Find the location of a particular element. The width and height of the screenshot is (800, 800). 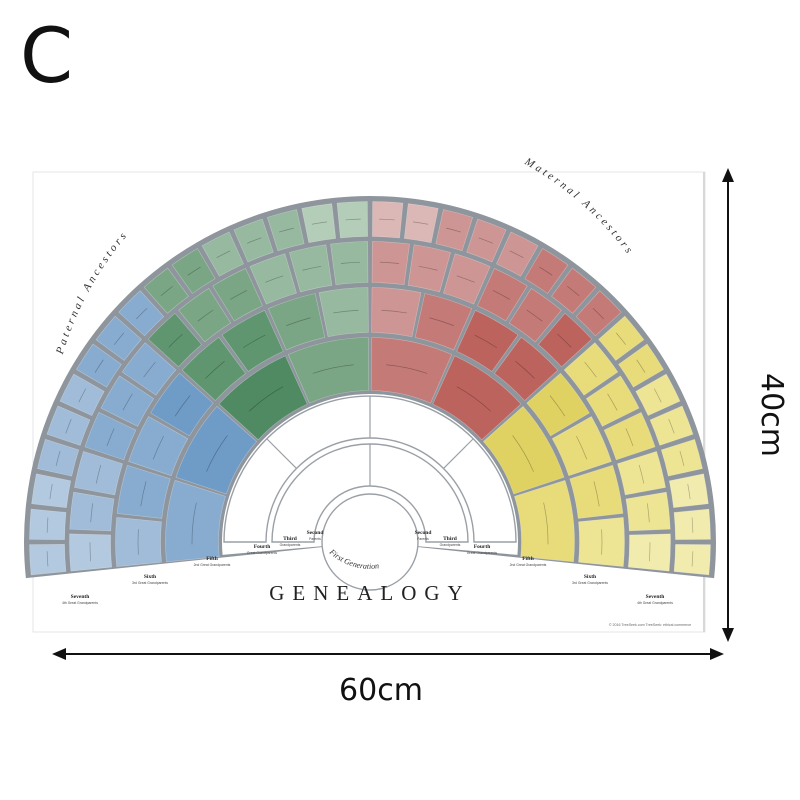

right-generation-7-label: Seventh is located at coordinates (655, 597).